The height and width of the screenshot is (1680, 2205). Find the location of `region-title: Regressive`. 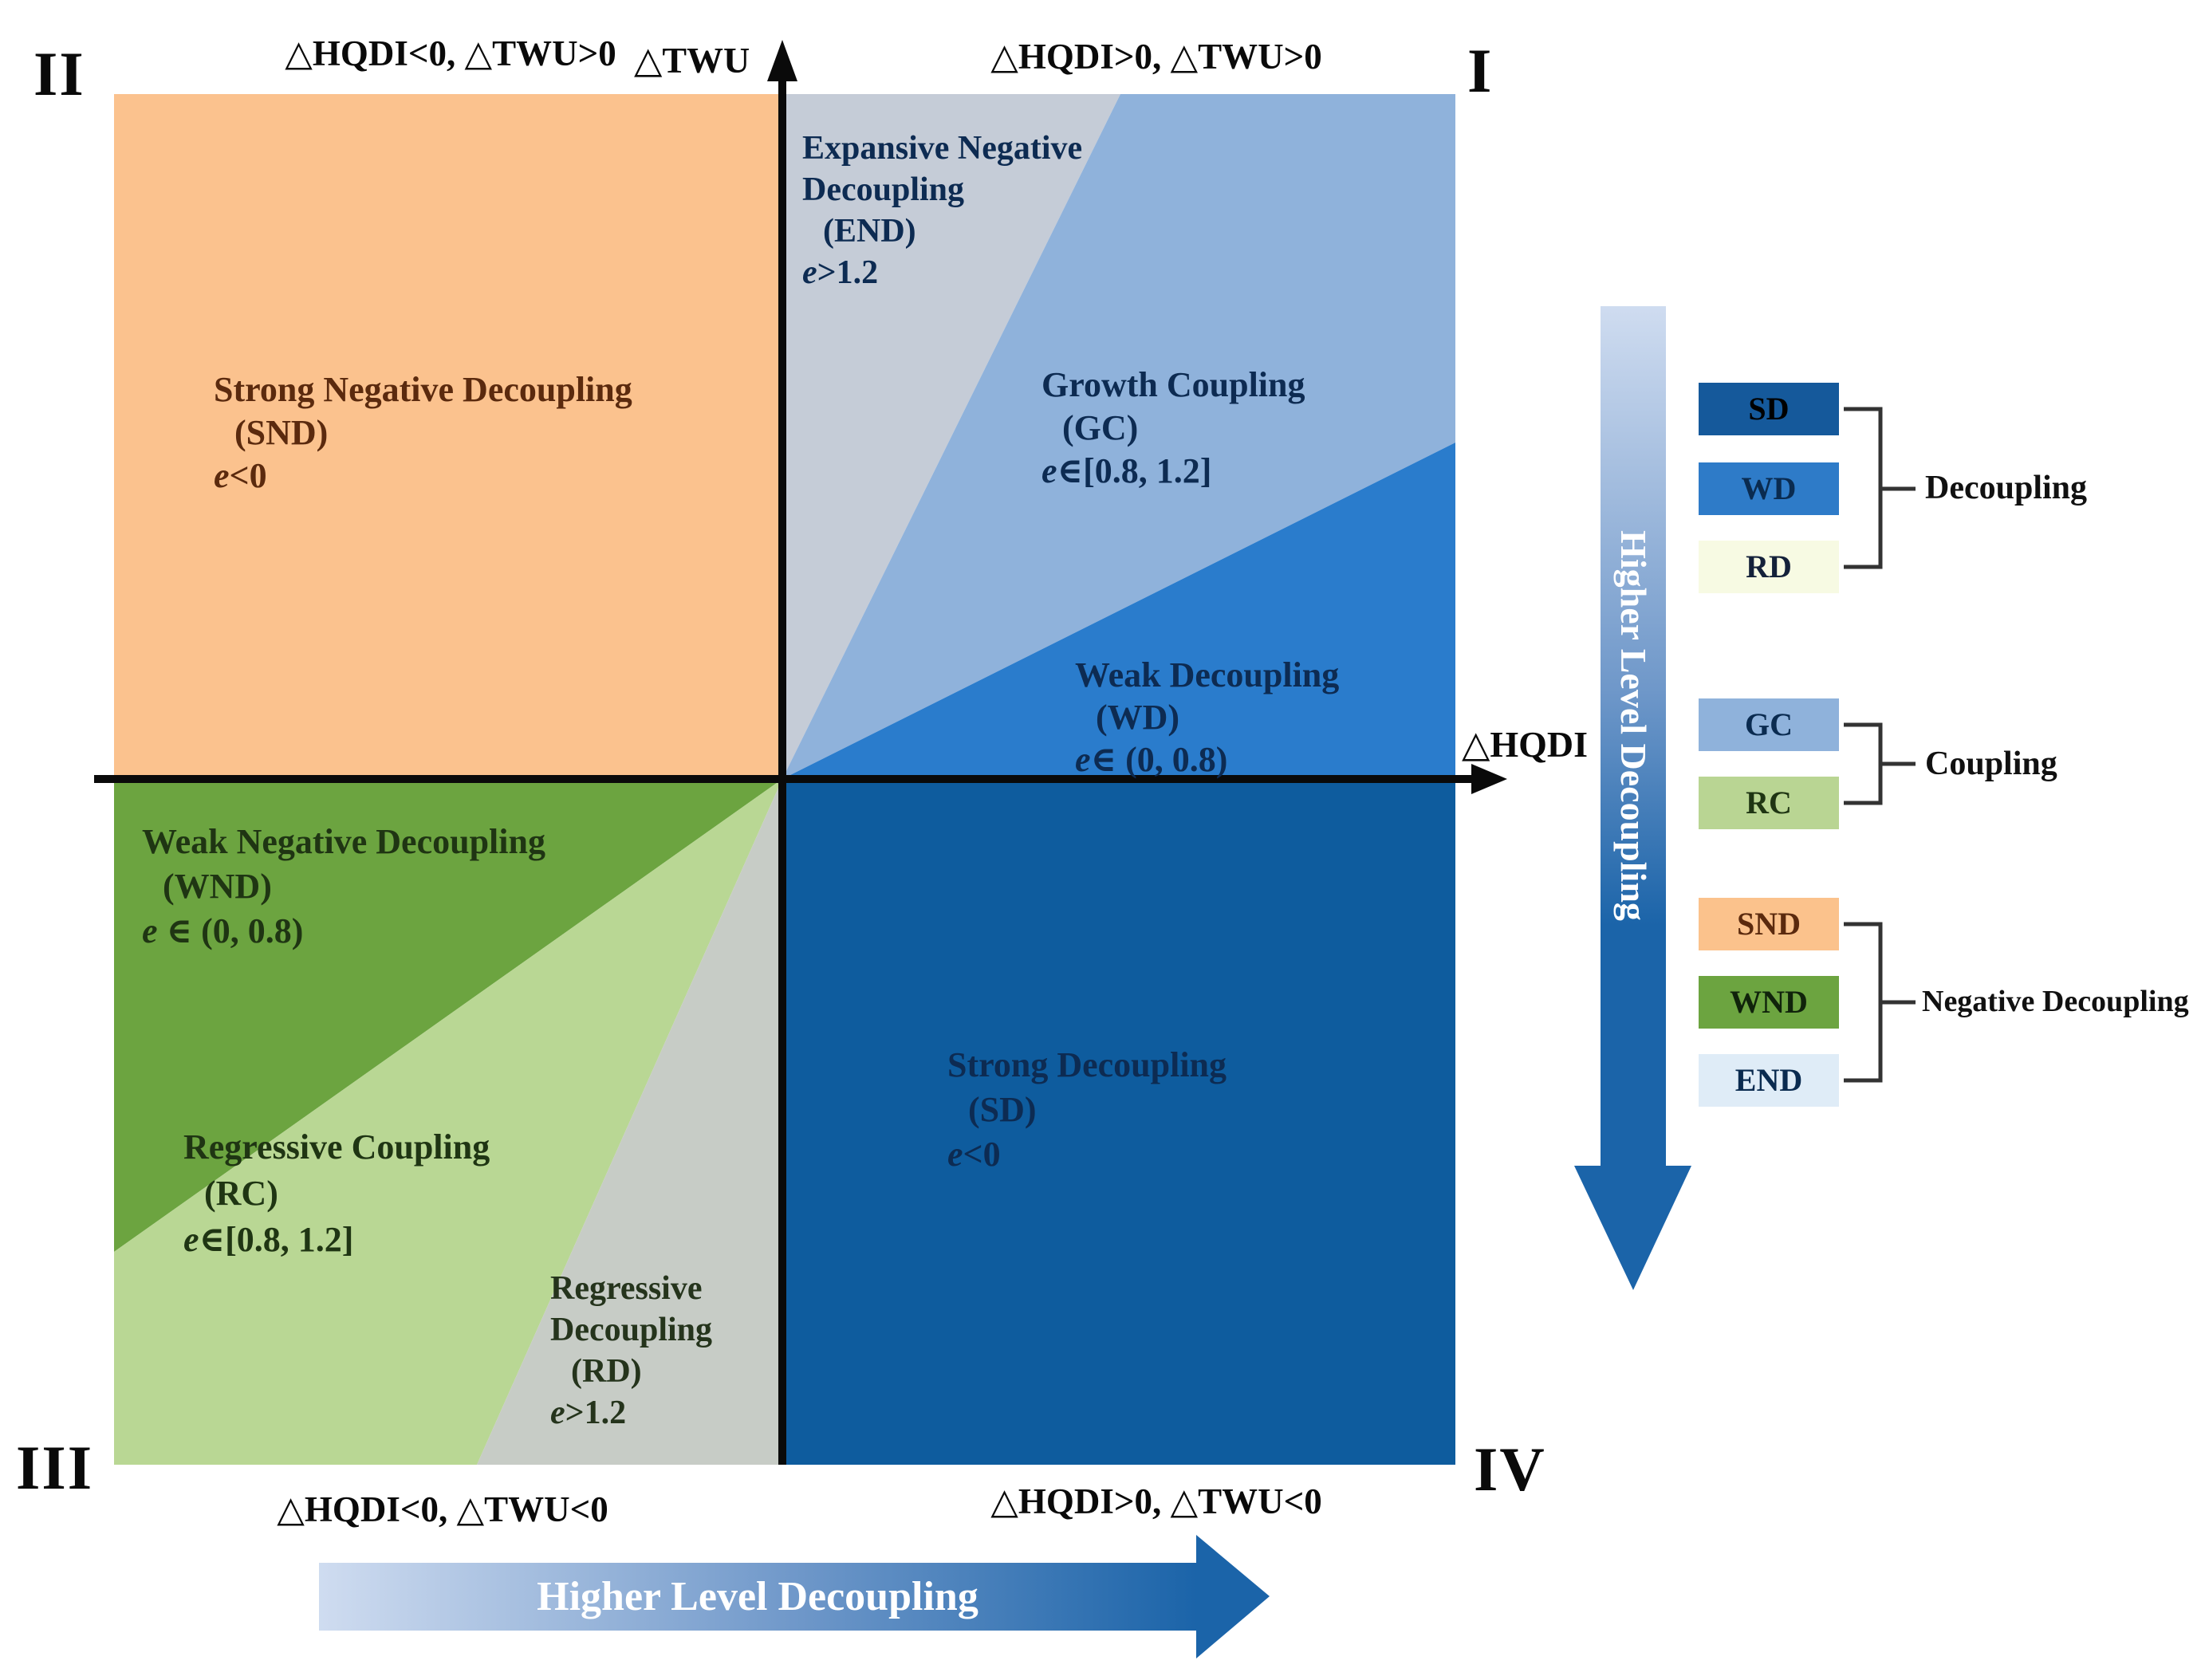

region-title: Regressive is located at coordinates (626, 1288).